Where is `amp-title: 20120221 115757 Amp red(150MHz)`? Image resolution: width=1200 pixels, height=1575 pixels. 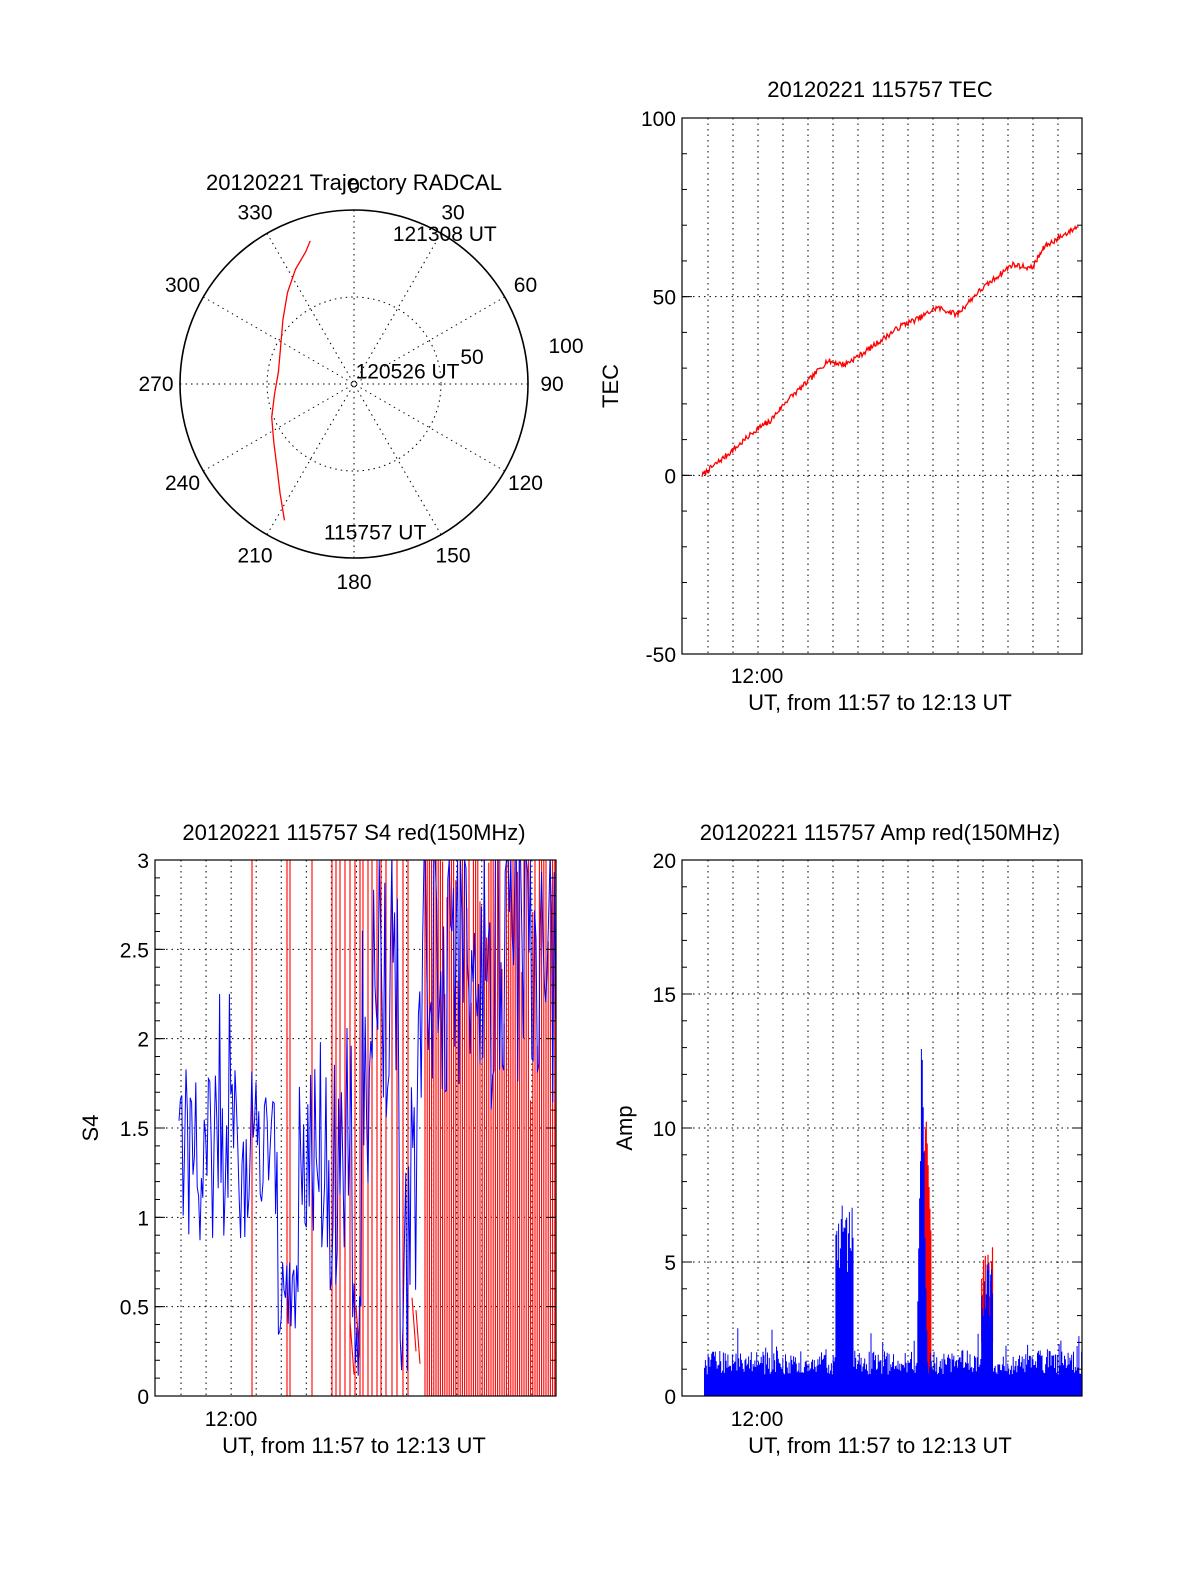 amp-title: 20120221 115757 Amp red(150MHz) is located at coordinates (880, 832).